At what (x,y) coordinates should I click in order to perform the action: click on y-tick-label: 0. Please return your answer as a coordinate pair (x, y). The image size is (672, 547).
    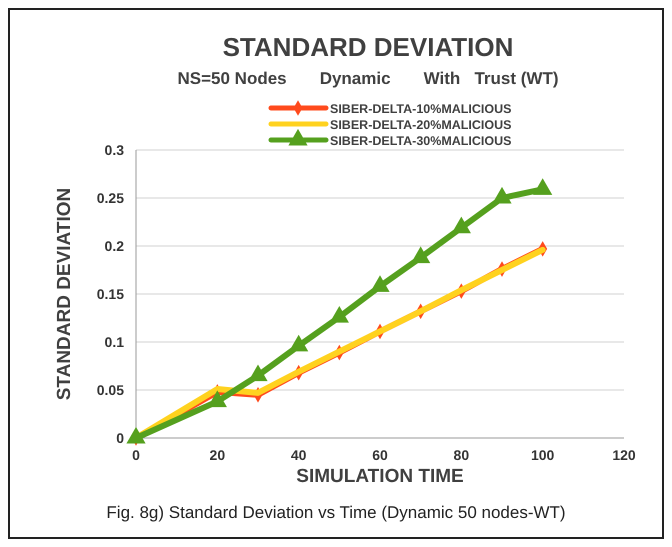
    Looking at the image, I should click on (120, 438).